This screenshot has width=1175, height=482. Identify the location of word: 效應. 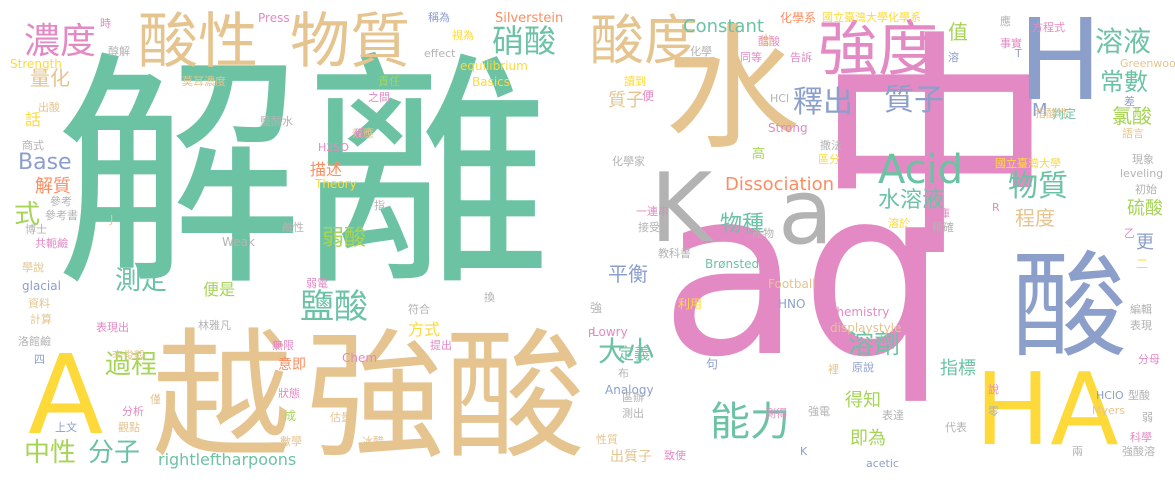
(363, 133).